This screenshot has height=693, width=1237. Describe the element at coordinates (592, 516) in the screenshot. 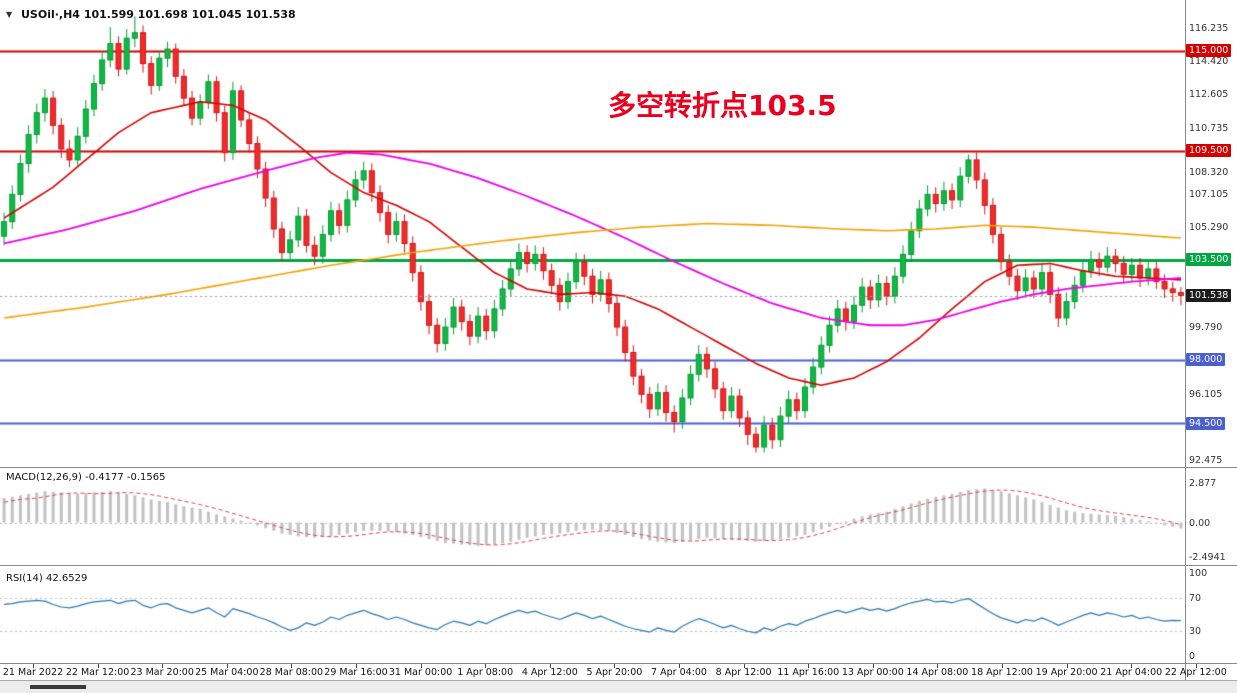

I see `macd-indicator-canvas` at that location.